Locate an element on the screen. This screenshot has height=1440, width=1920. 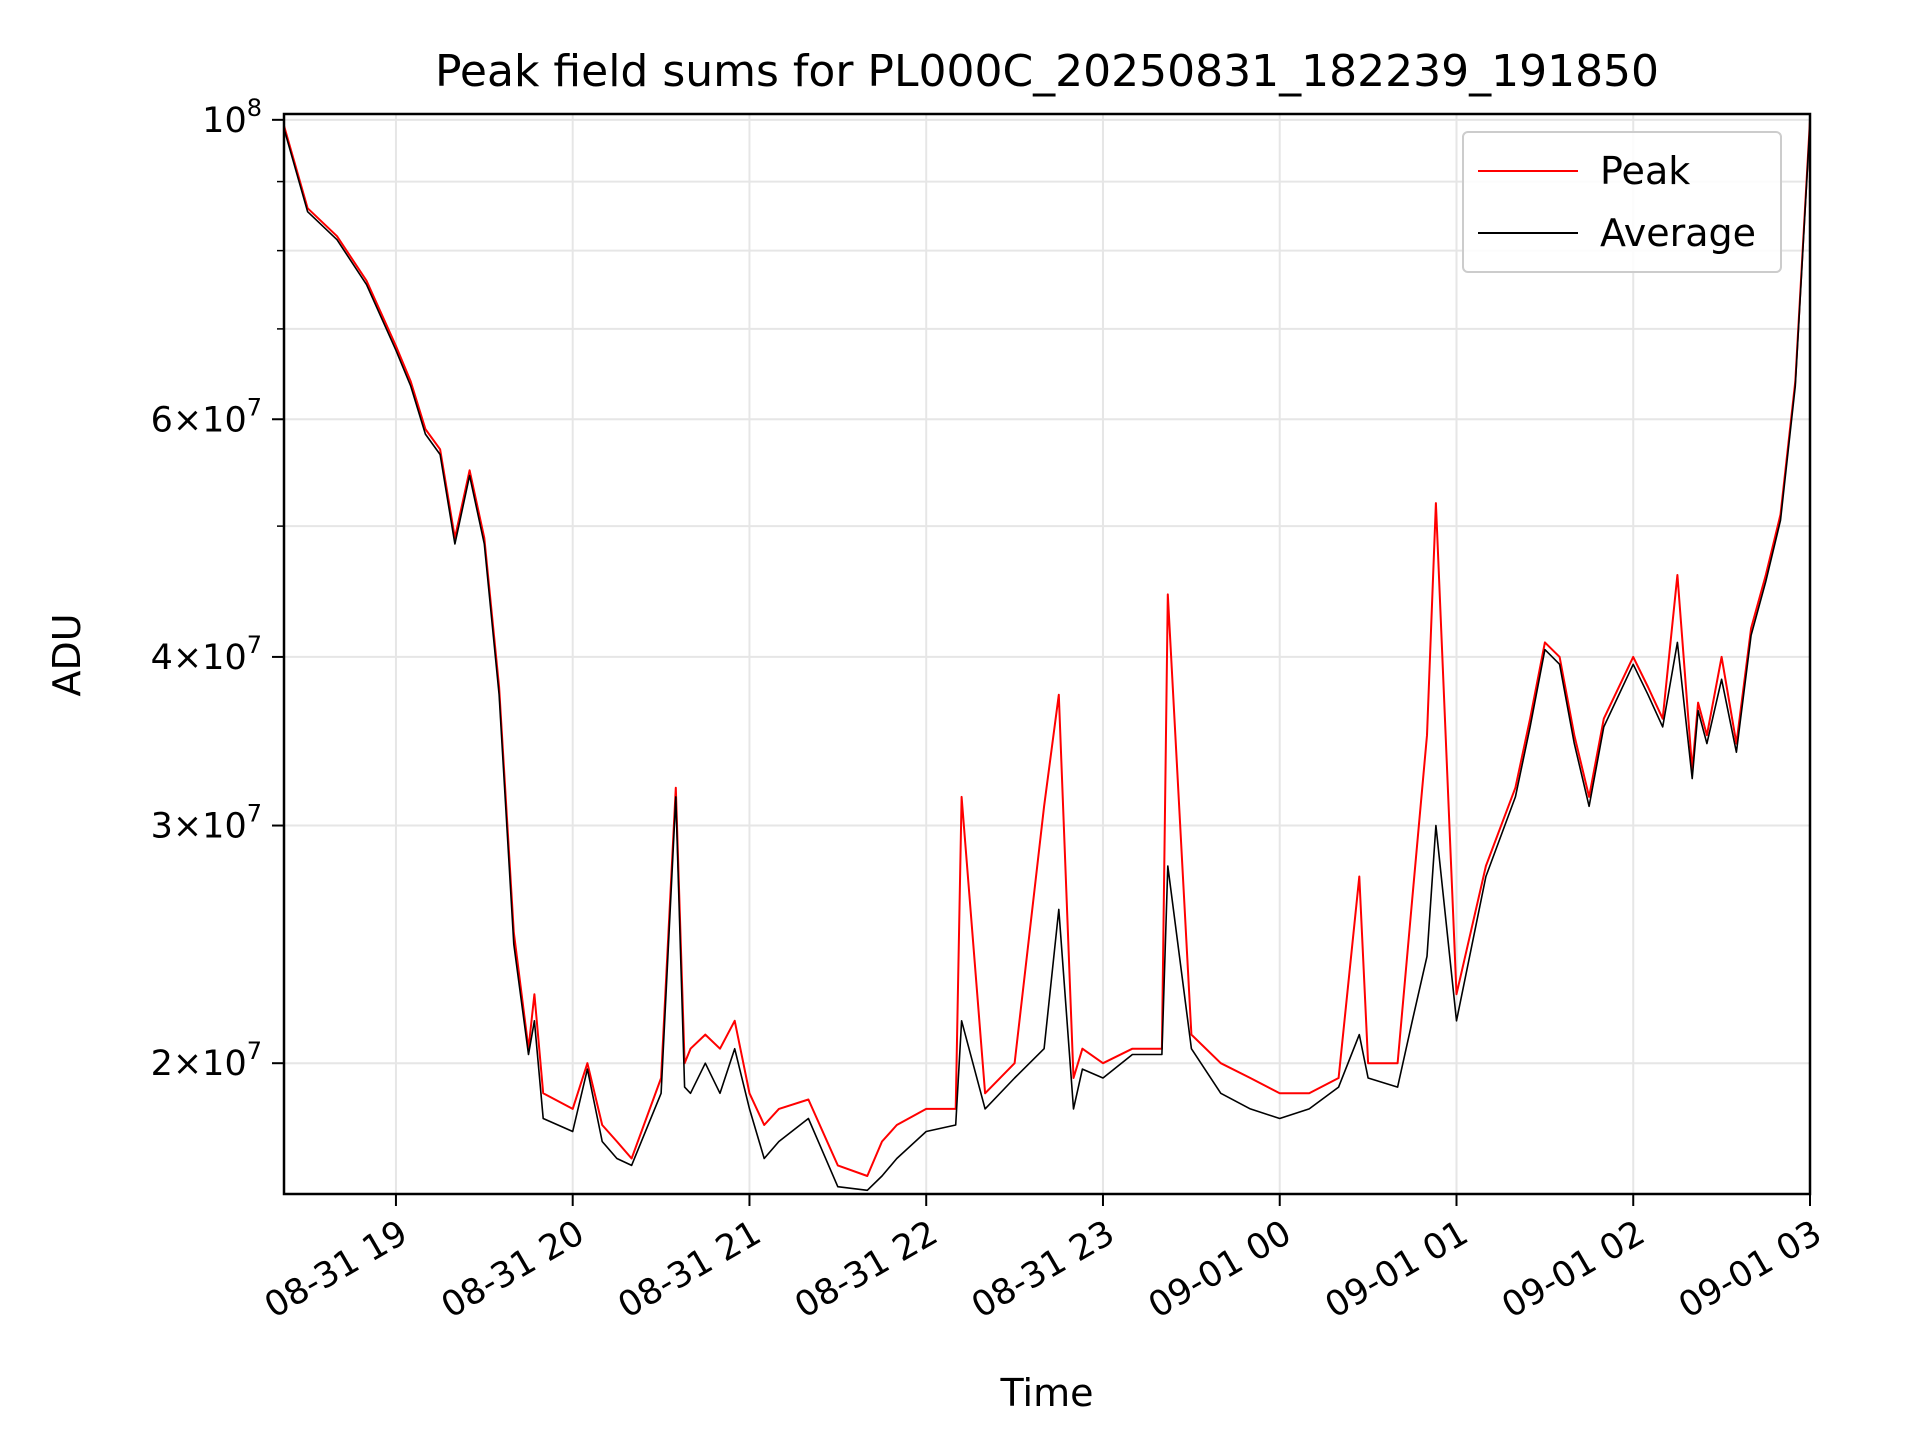
legend-swatch-peak is located at coordinates (1528, 171).